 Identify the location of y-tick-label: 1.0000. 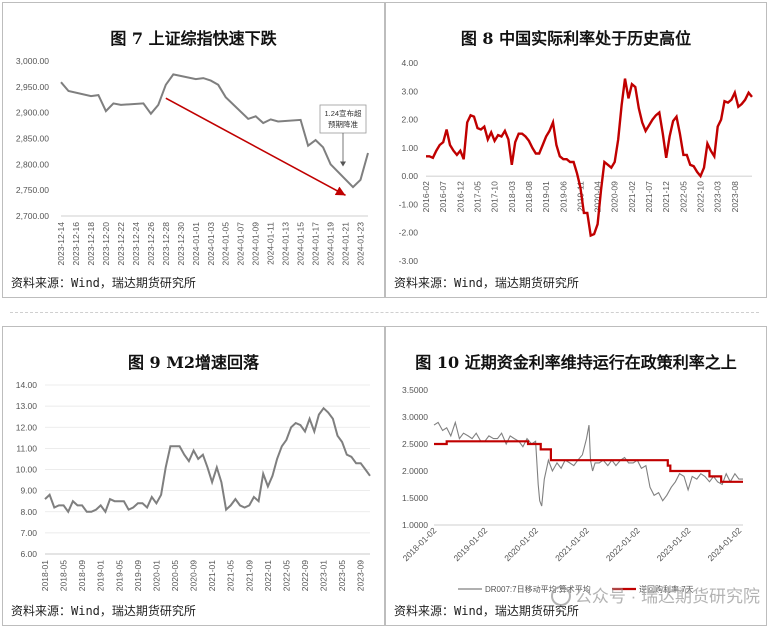
(415, 525).